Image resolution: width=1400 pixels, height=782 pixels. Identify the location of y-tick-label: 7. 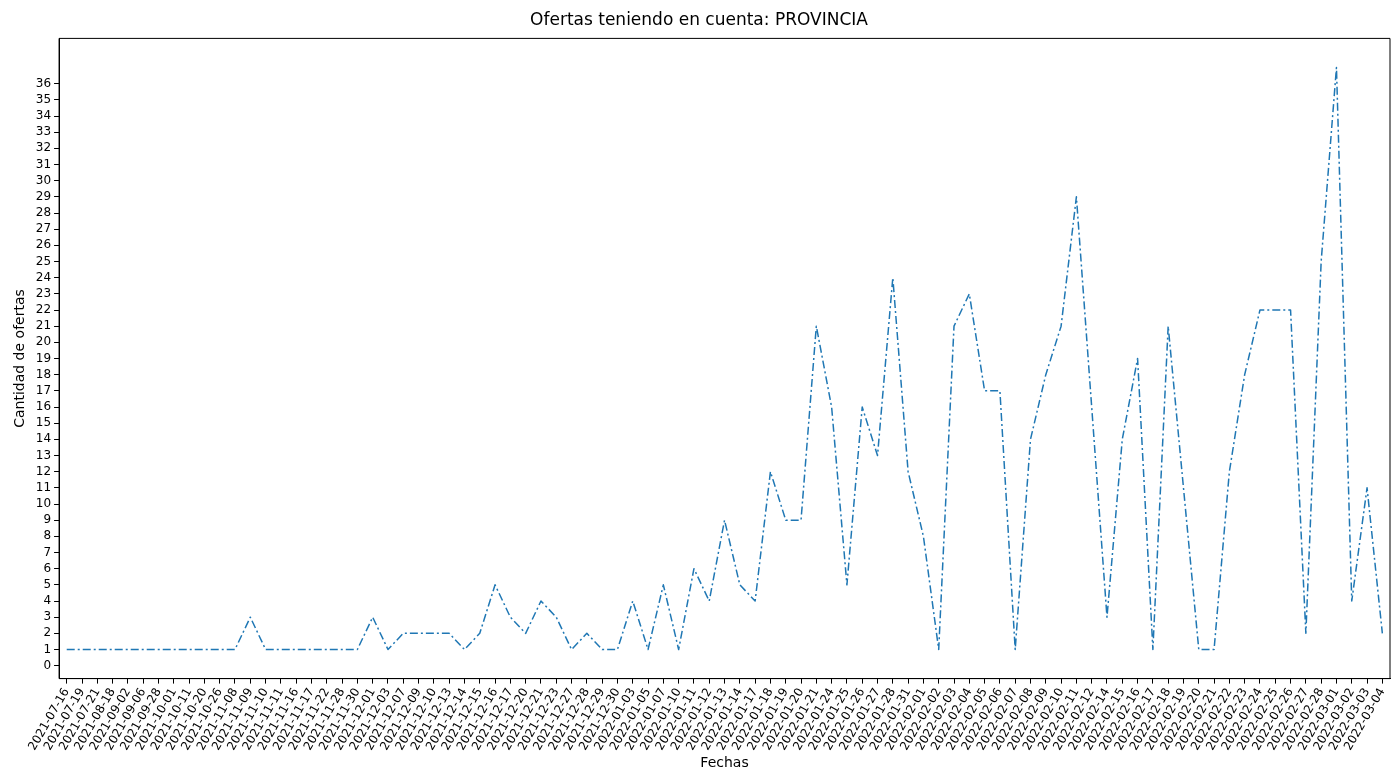
(47, 551).